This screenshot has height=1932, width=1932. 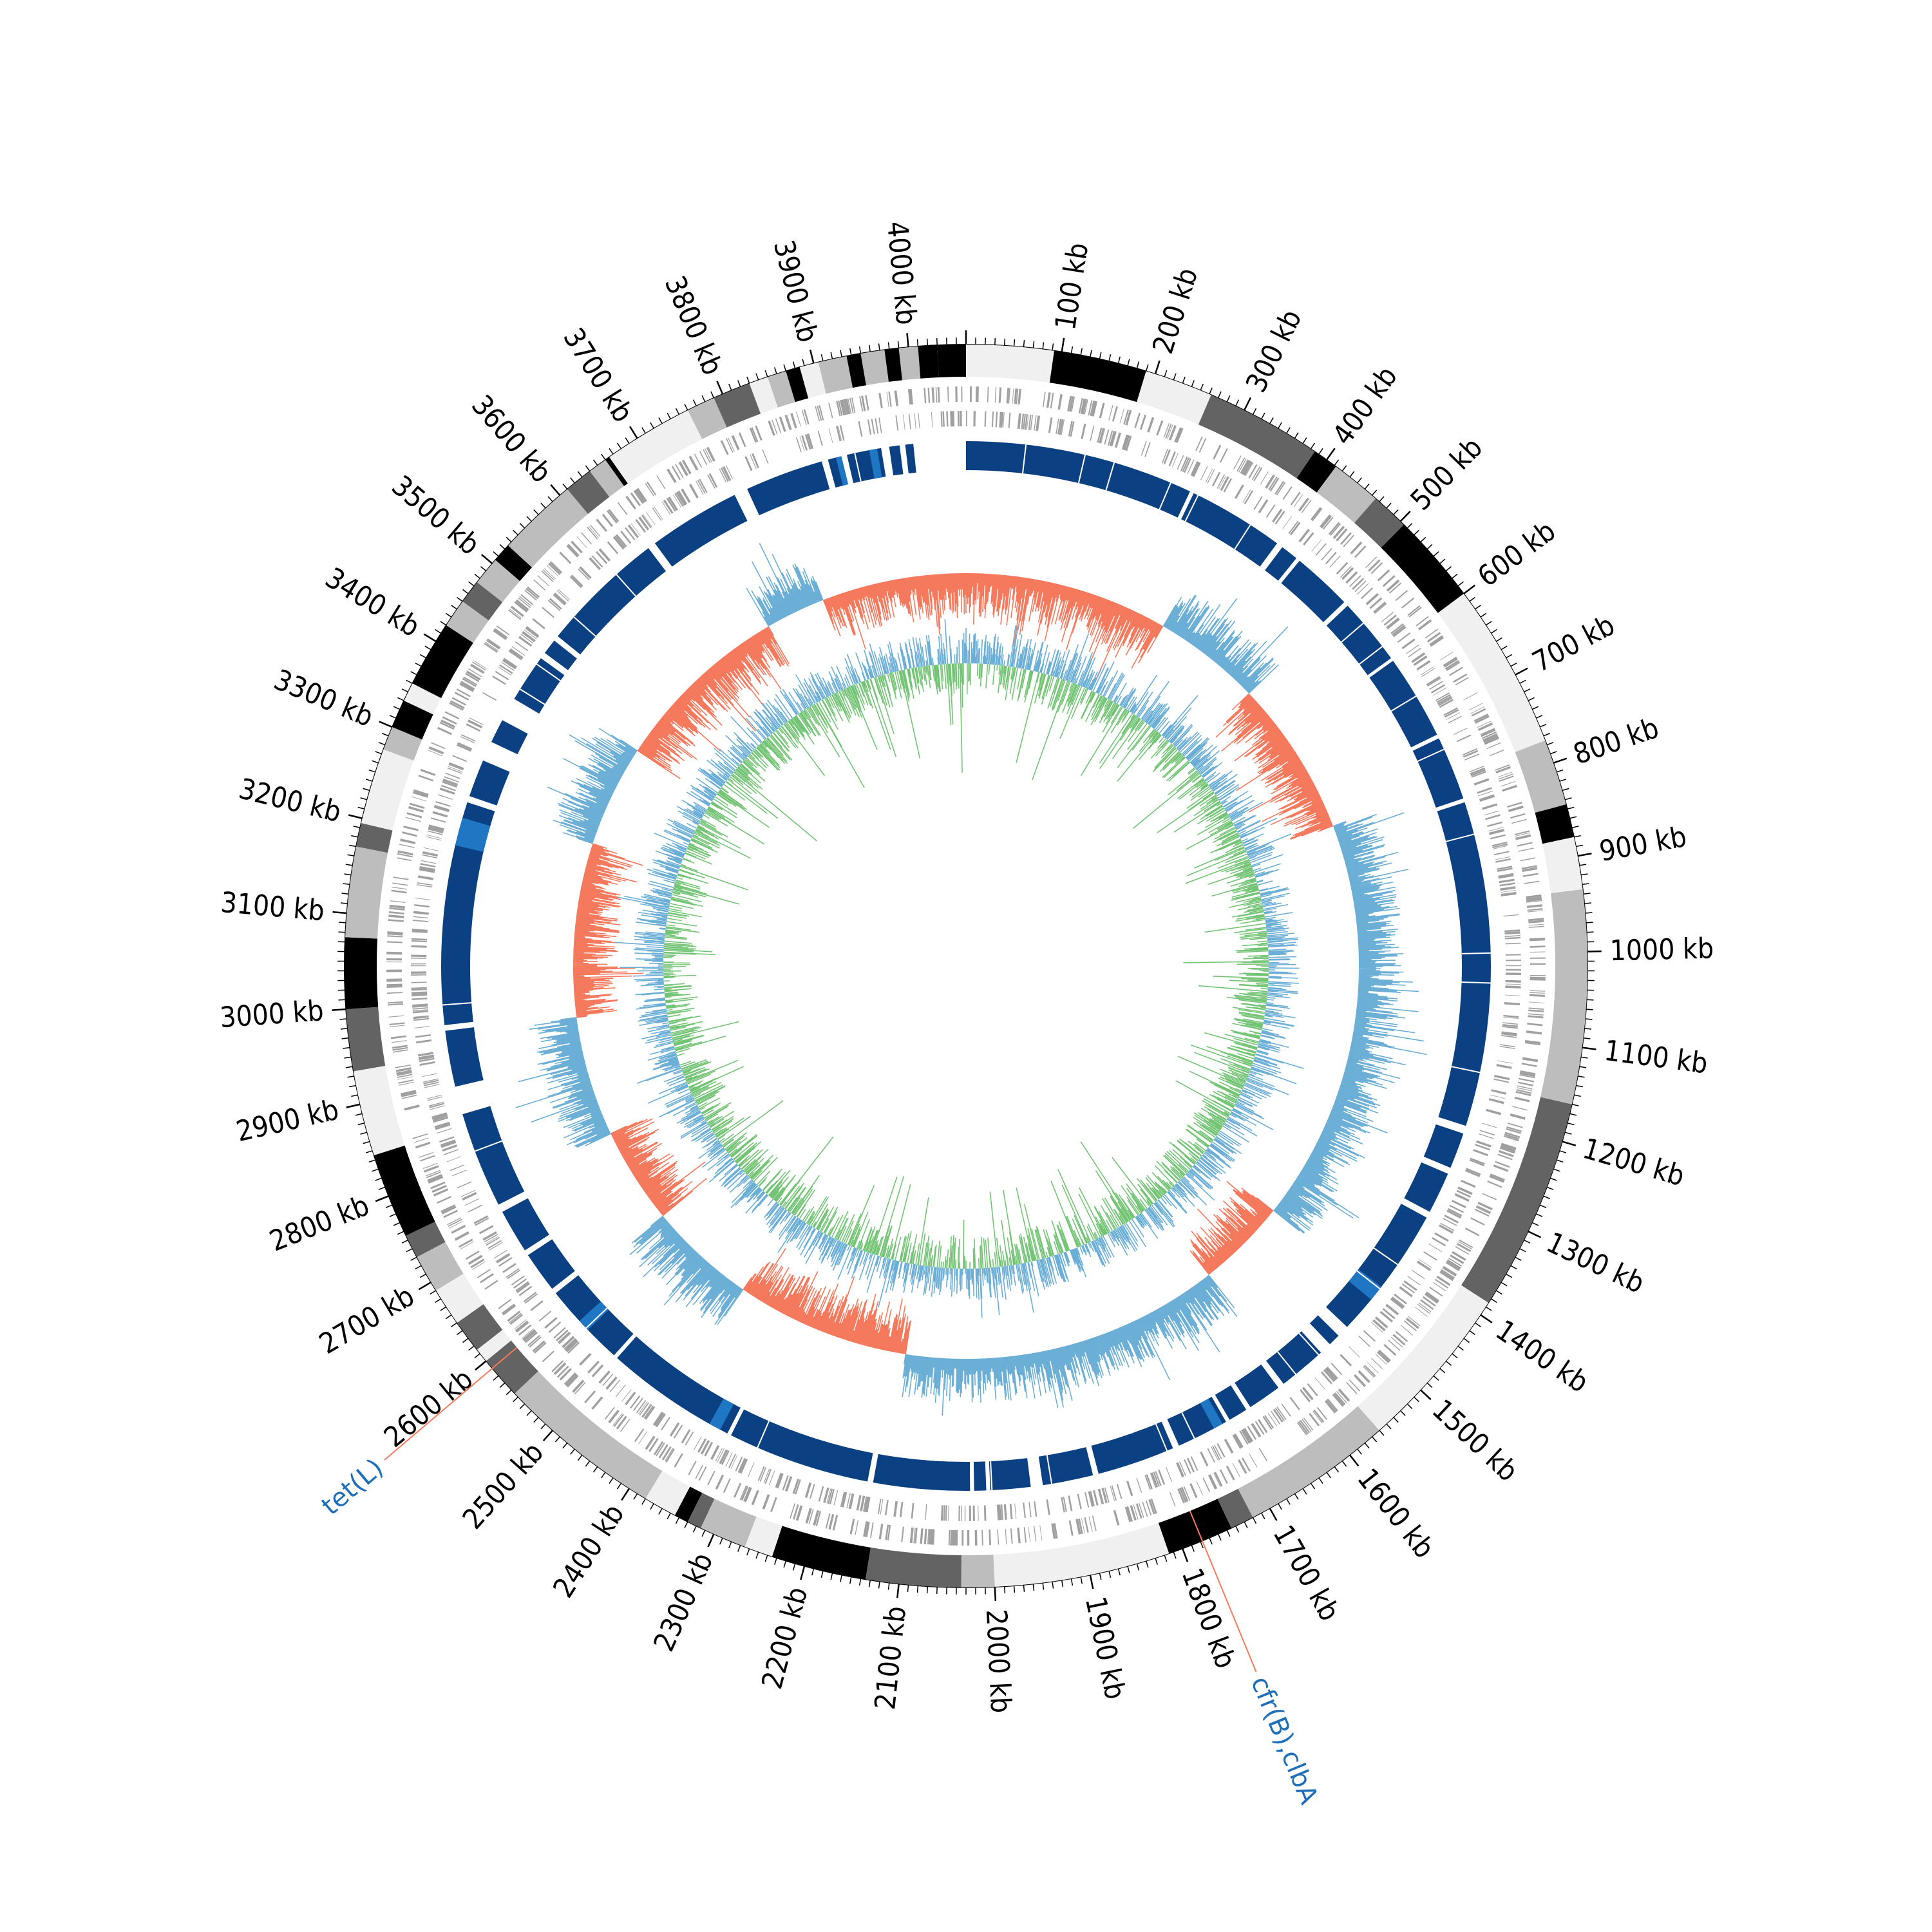 What do you see at coordinates (1309, 1344) in the screenshot?
I see `homology-gap` at bounding box center [1309, 1344].